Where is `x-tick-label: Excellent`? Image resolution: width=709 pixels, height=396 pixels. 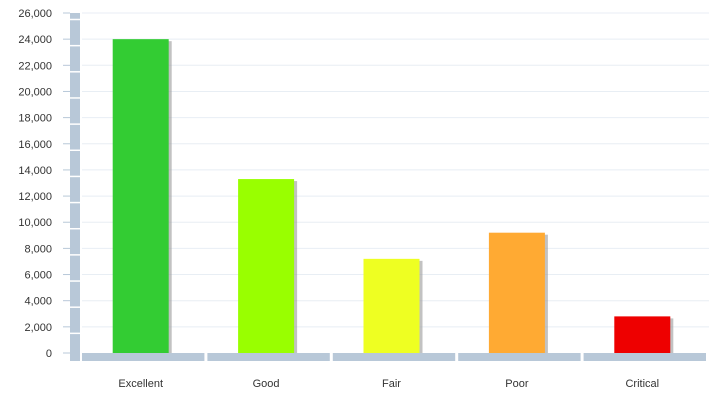 x-tick-label: Excellent is located at coordinates (140, 384).